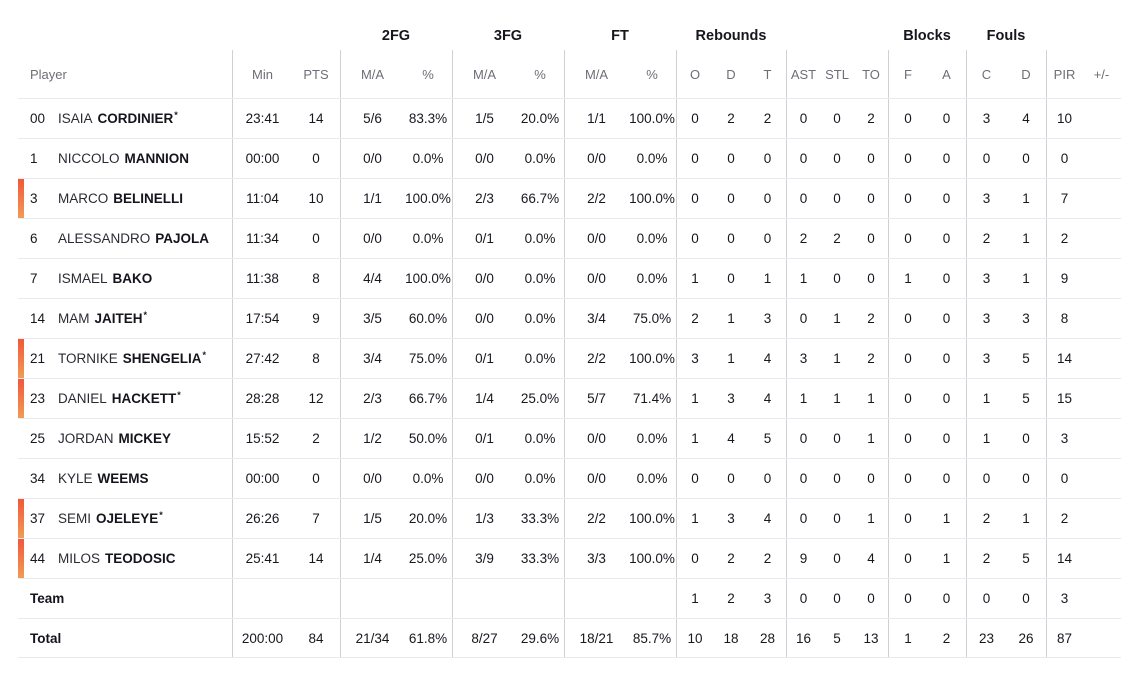 The height and width of the screenshot is (685, 1139). Describe the element at coordinates (316, 278) in the screenshot. I see `cell-pts: 8` at that location.